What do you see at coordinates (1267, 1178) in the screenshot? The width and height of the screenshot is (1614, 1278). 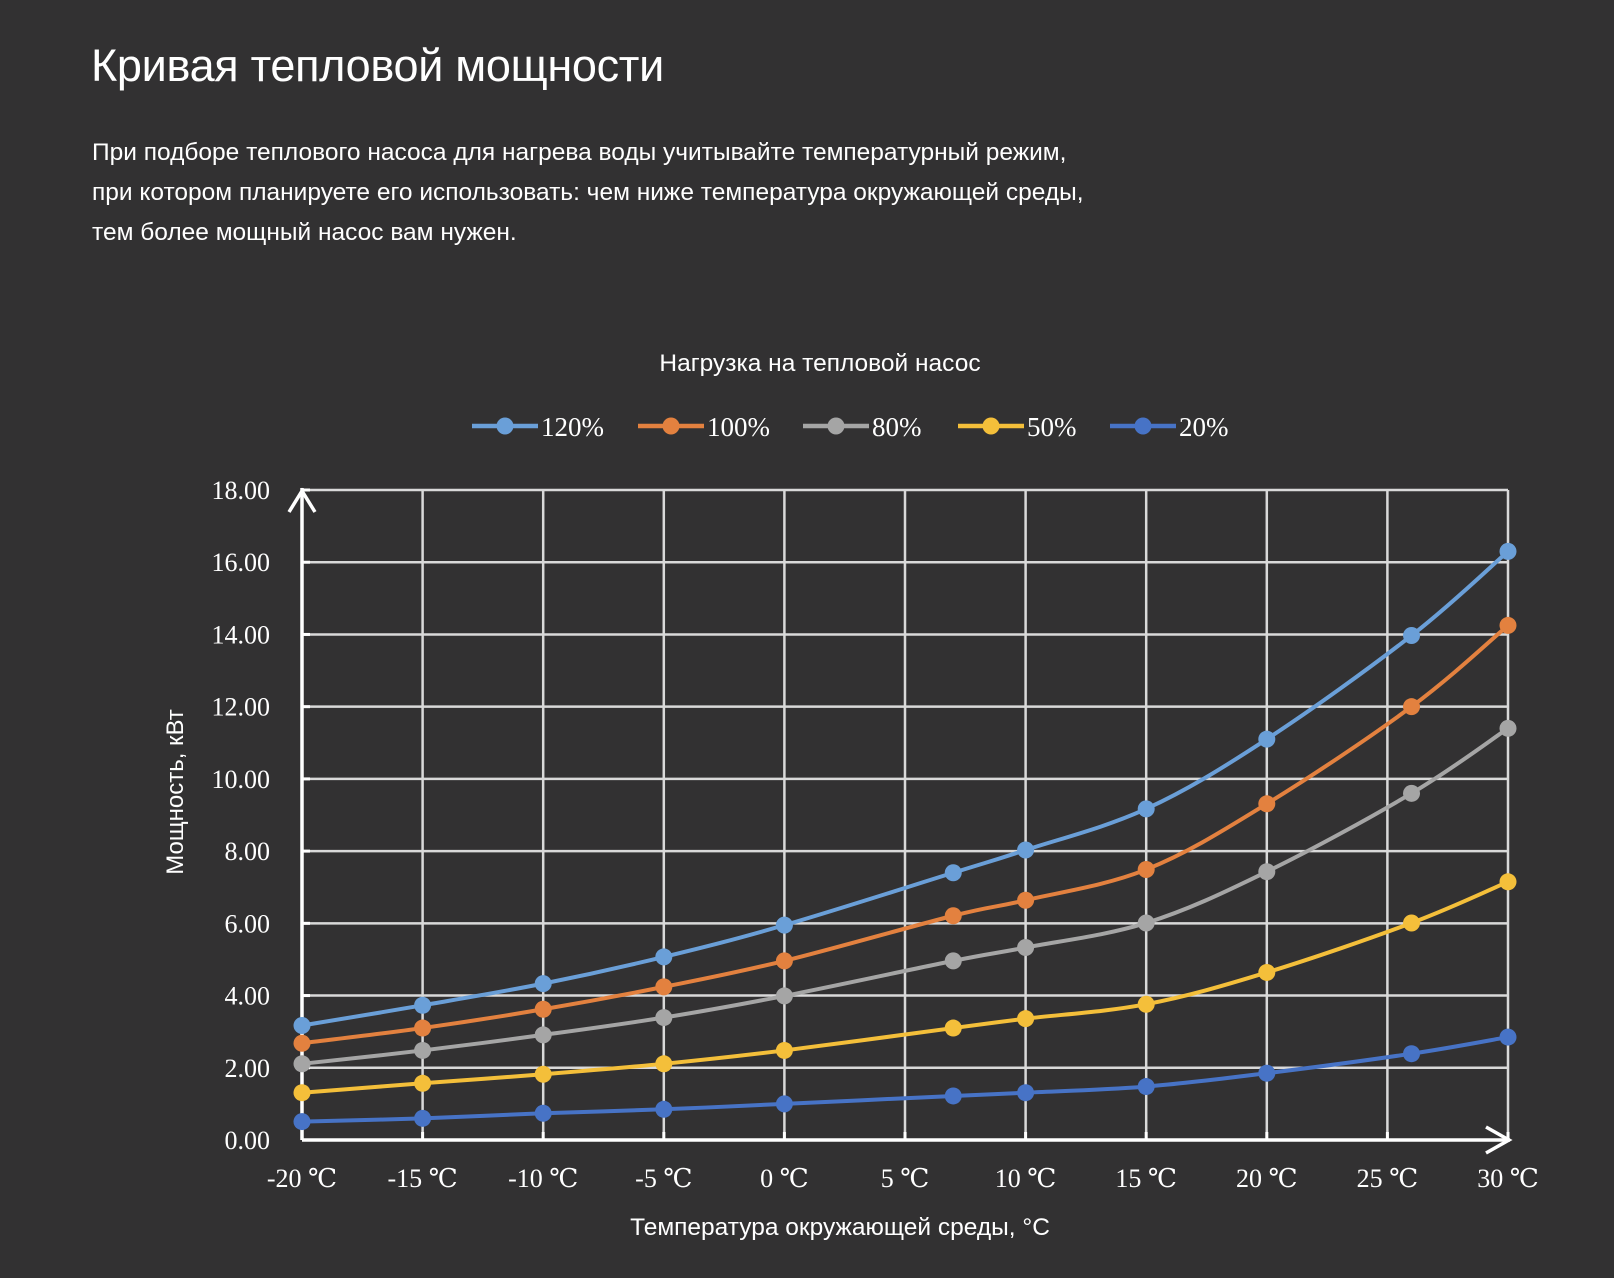 I see `x-tick-label: 20 ℃` at bounding box center [1267, 1178].